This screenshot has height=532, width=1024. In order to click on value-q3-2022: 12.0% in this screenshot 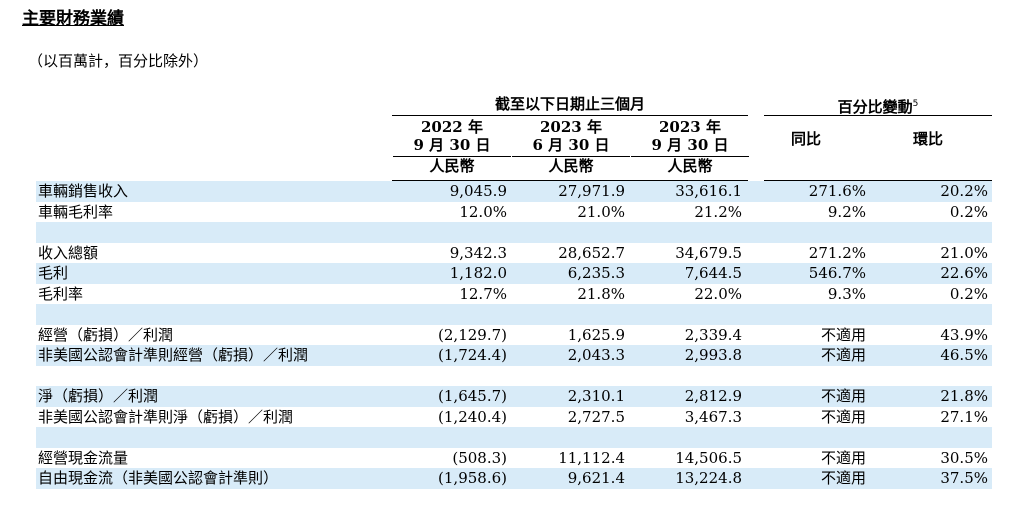, I will do `click(483, 211)`.